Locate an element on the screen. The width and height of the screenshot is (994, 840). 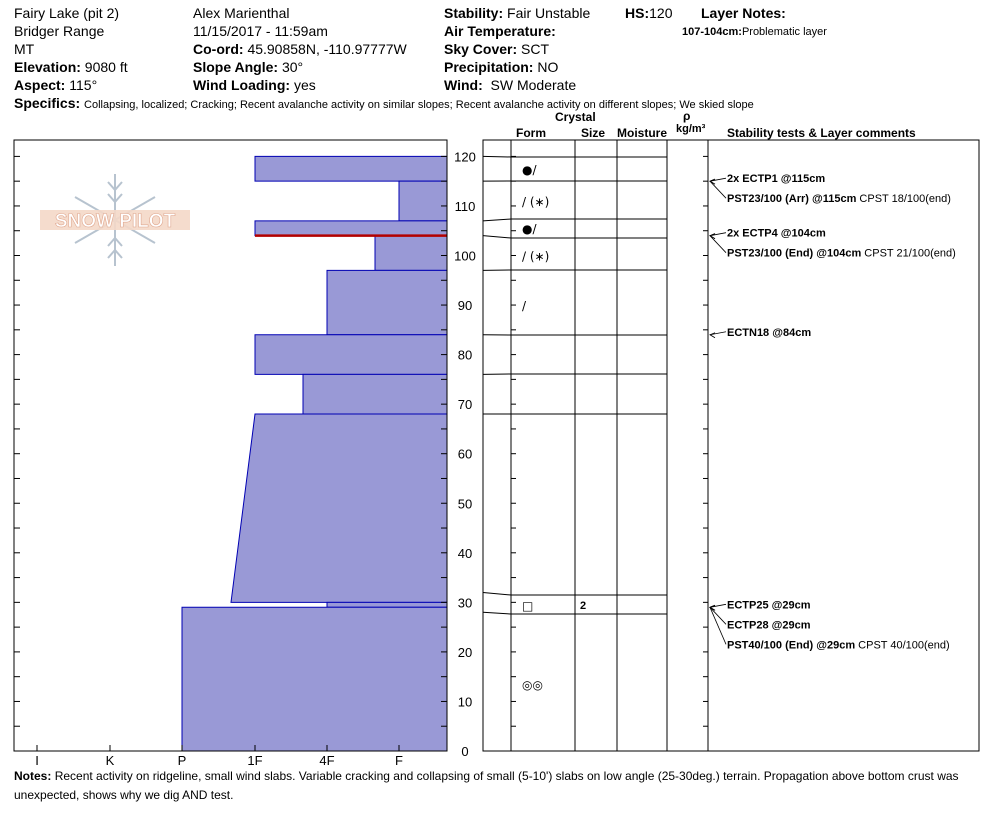
x-tick-label-I: I is located at coordinates (37, 760).